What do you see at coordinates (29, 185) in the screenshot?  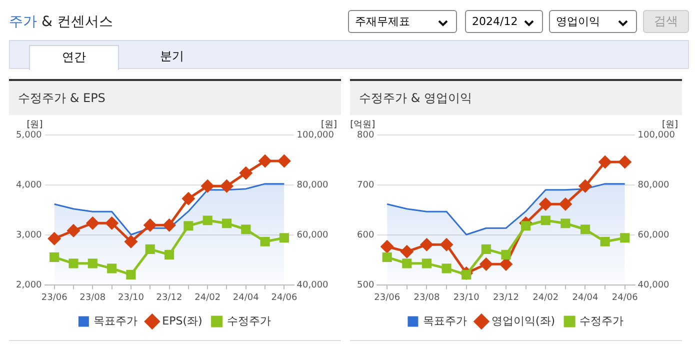 I see `y-tick-label: 4,000` at bounding box center [29, 185].